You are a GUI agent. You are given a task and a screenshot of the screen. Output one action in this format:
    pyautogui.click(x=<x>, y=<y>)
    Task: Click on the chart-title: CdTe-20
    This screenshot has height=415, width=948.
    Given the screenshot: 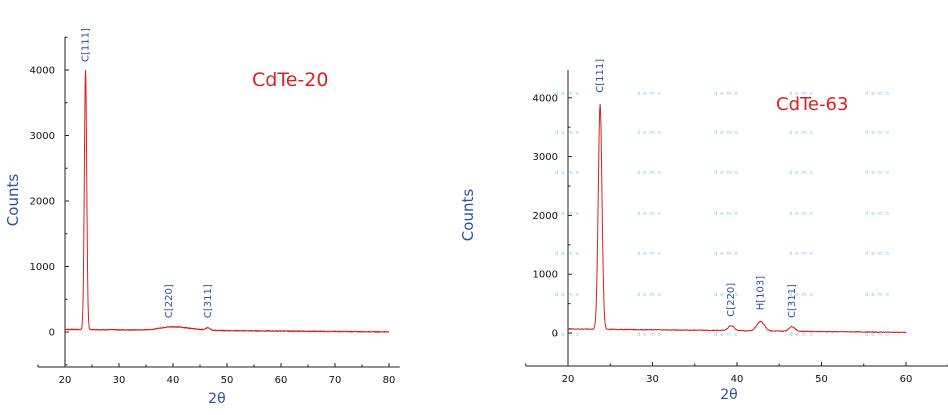 What is the action you would take?
    pyautogui.click(x=290, y=80)
    